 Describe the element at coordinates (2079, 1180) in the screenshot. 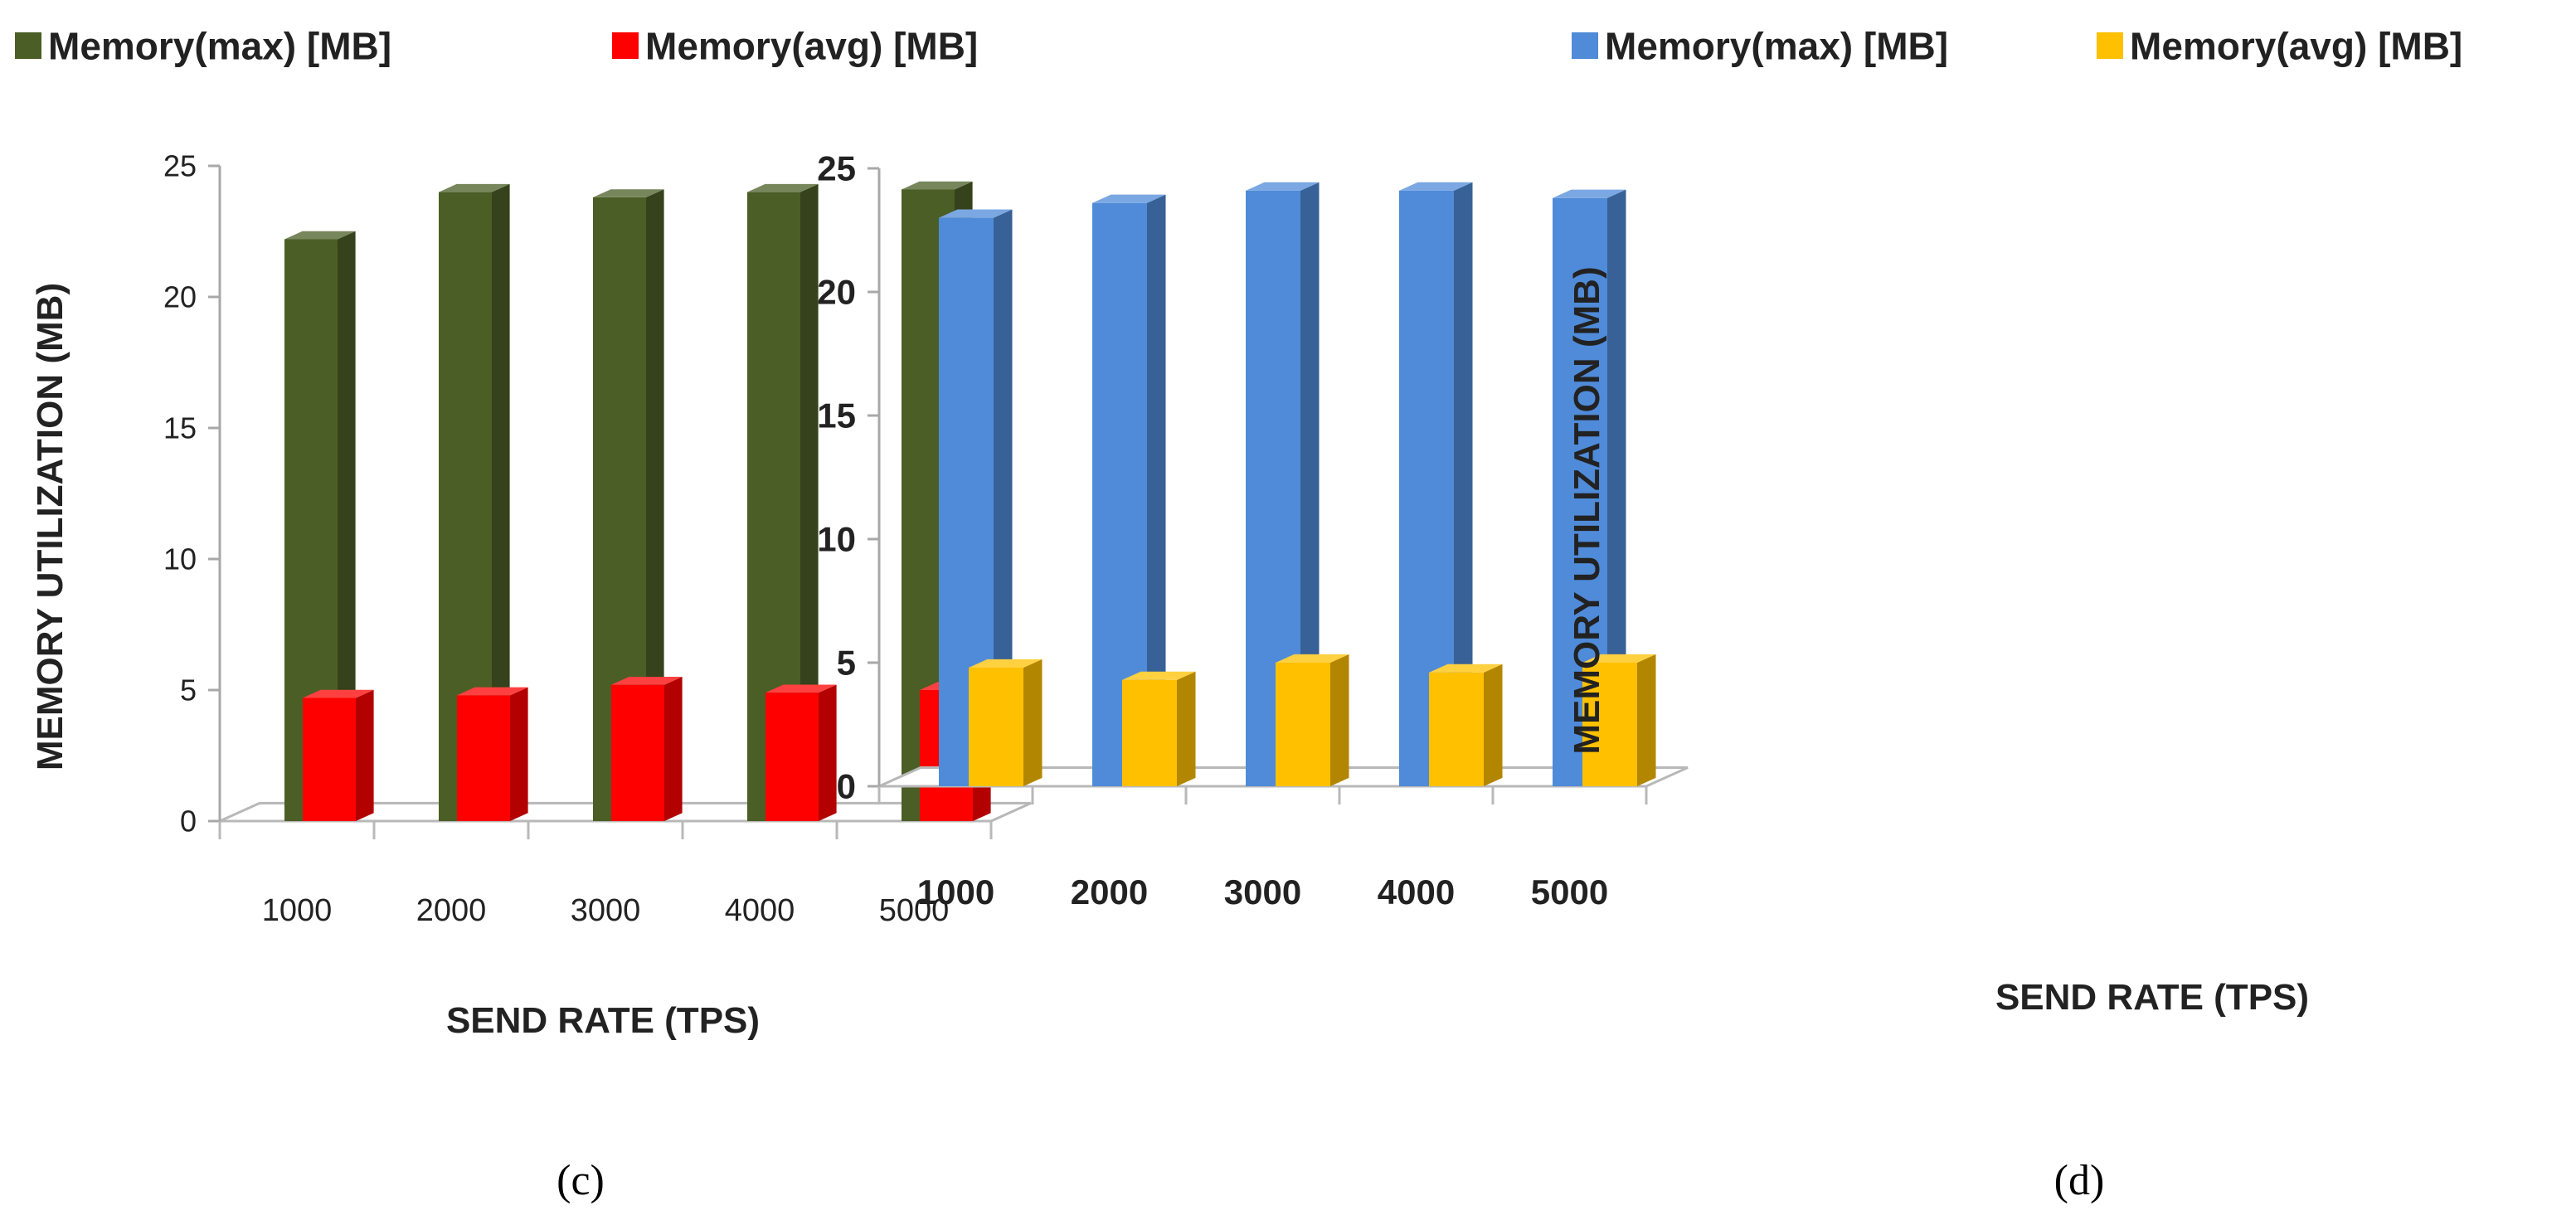

I see `panel-label: (d)` at that location.